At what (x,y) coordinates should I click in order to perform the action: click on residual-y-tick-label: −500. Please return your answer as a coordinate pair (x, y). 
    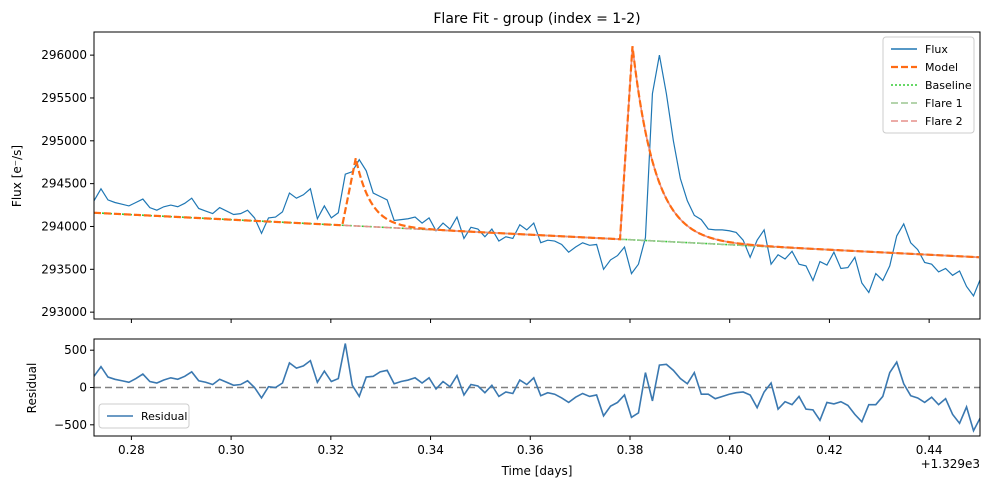
    Looking at the image, I should click on (70, 425).